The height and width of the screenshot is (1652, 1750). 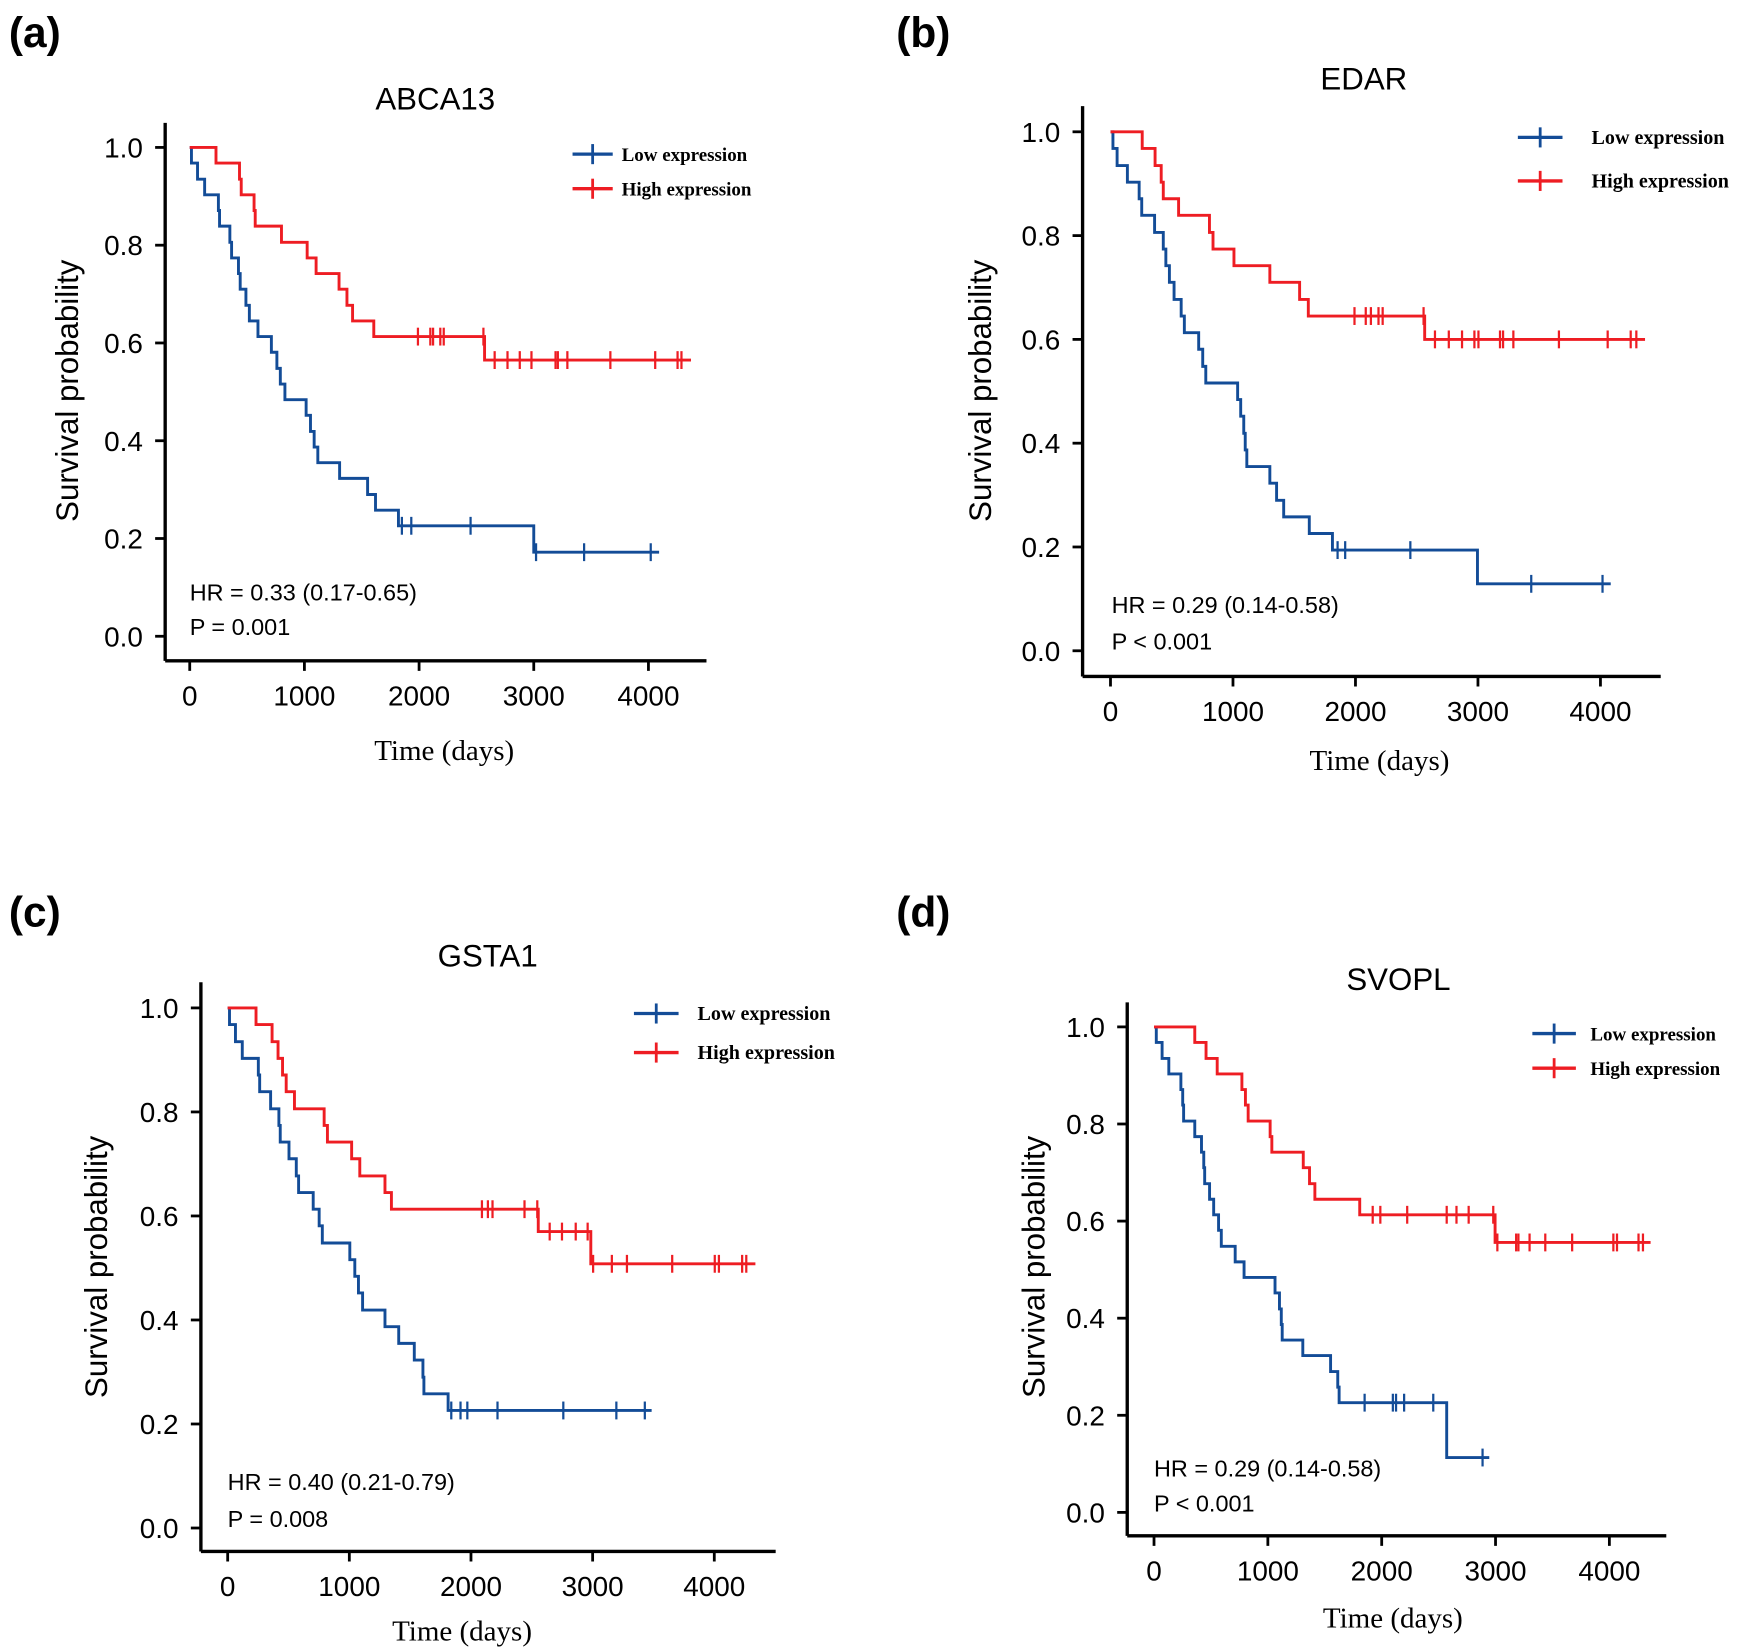 I want to click on chart-title: EDAR, so click(x=1363, y=78).